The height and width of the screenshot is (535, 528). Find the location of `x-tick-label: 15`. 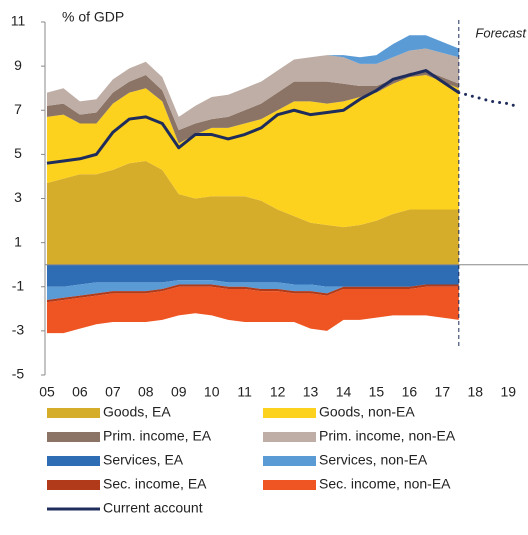

x-tick-label: 15 is located at coordinates (377, 392).